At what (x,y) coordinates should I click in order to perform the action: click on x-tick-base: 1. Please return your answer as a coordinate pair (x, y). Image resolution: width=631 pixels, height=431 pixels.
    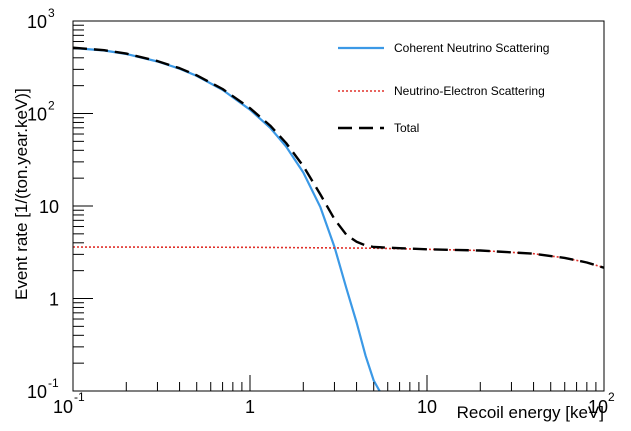
    Looking at the image, I should click on (250, 407).